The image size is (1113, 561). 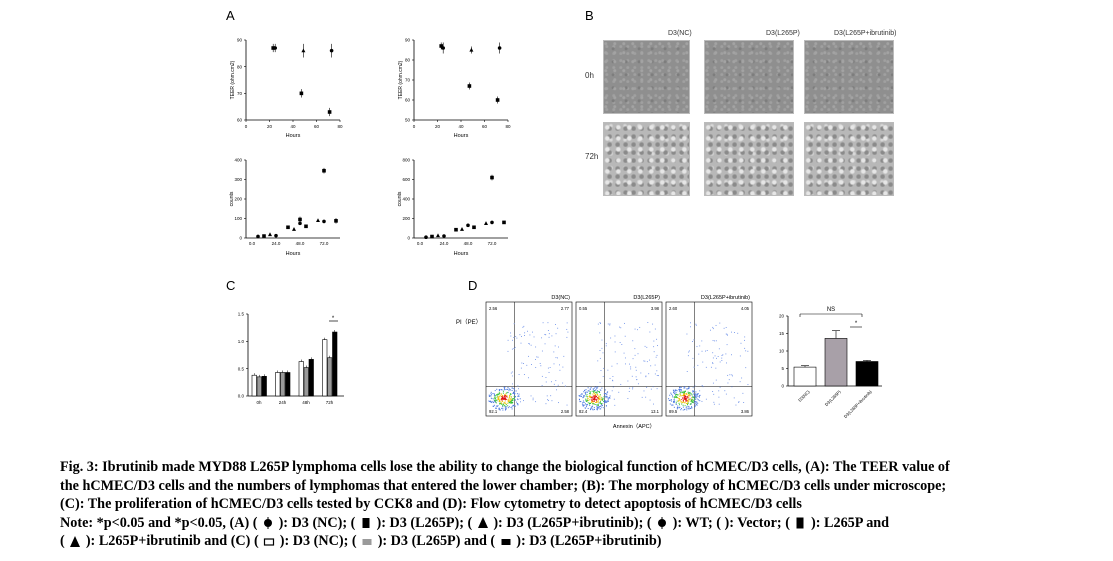 I want to click on x-tick-label: 20, so click(x=270, y=126).